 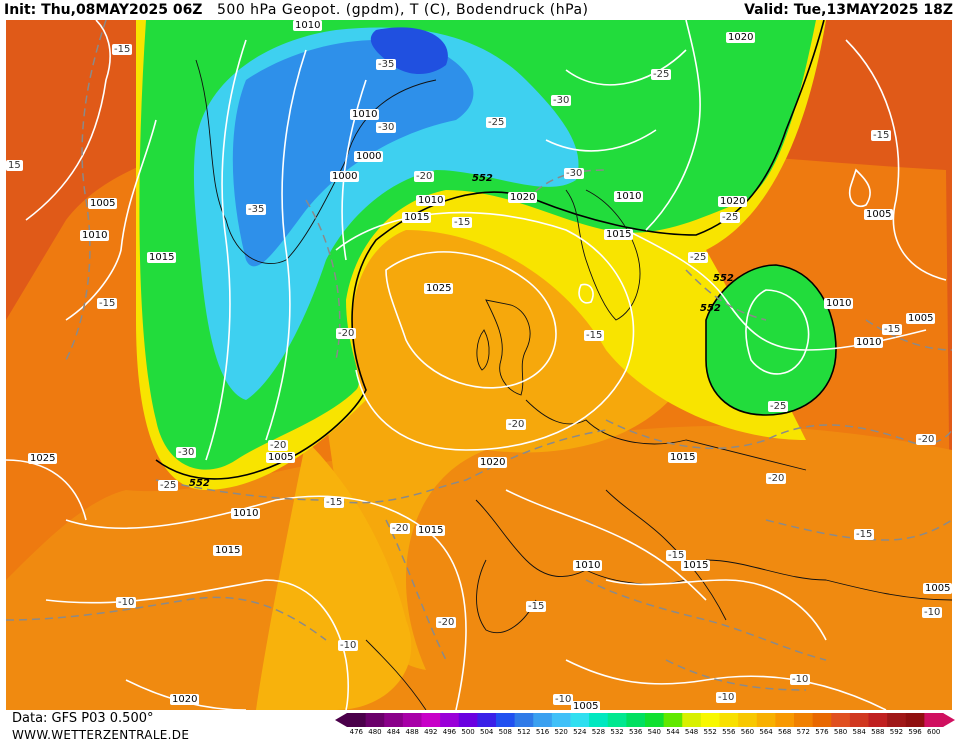 I want to click on isobar-label: 1025, so click(x=439, y=288).